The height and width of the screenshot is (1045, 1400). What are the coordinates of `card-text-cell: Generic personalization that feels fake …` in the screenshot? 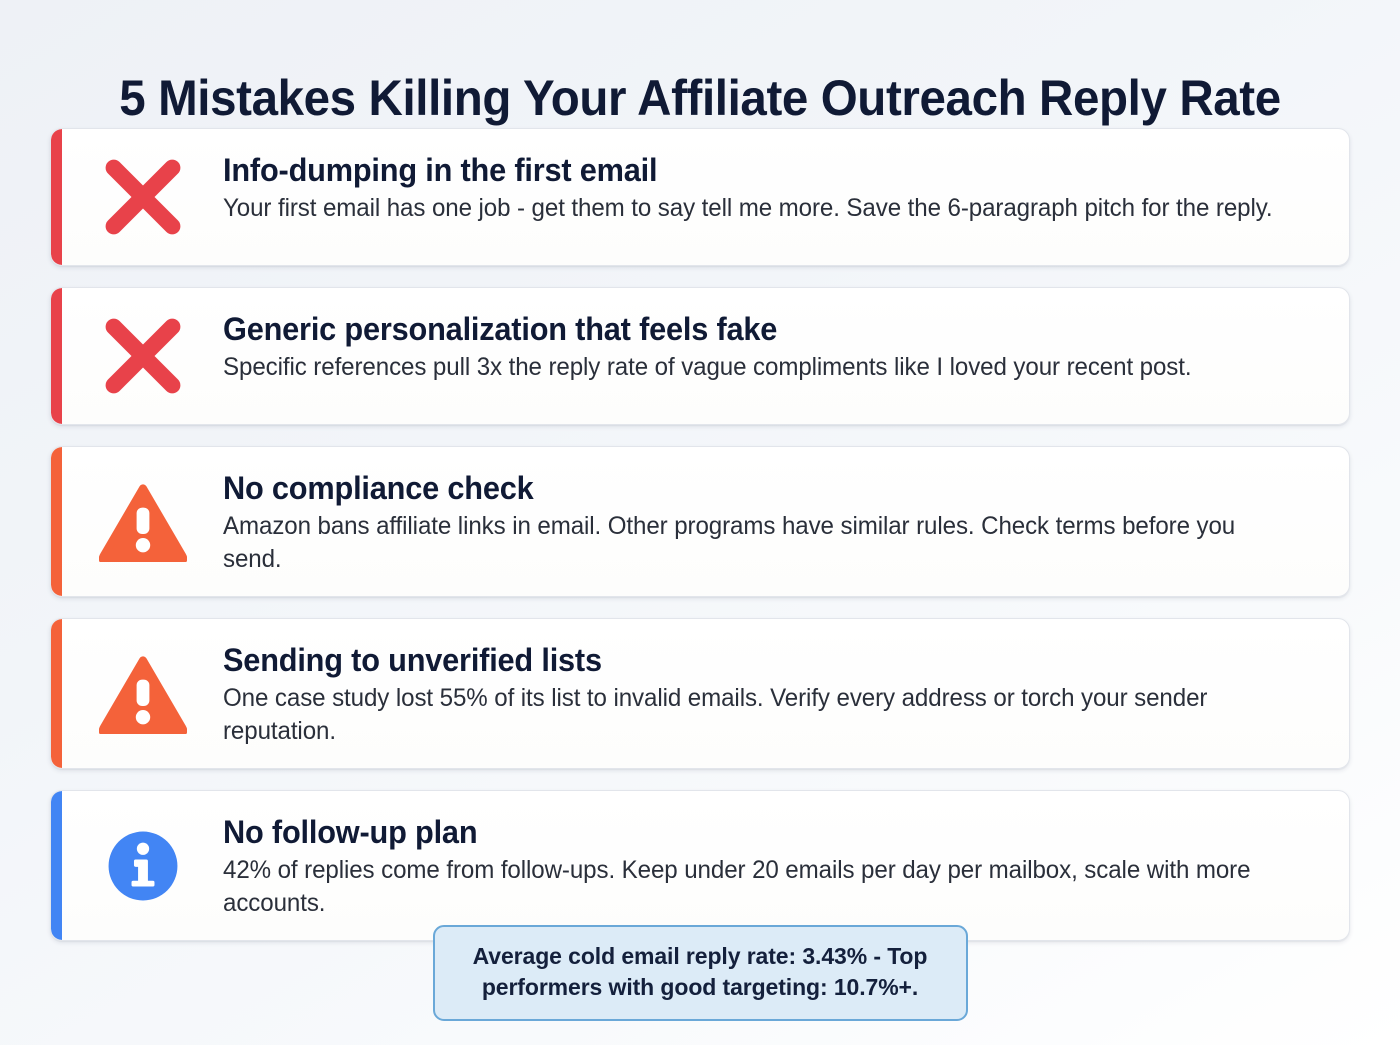 It's located at (786, 346).